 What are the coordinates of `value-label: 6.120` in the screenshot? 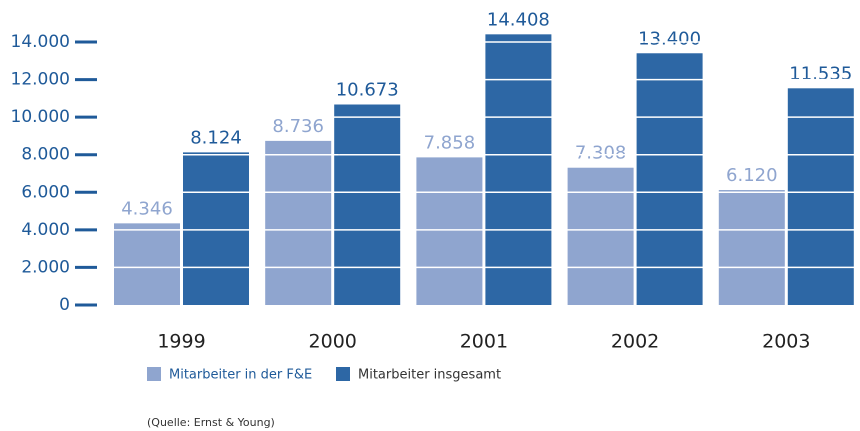 It's located at (752, 175).